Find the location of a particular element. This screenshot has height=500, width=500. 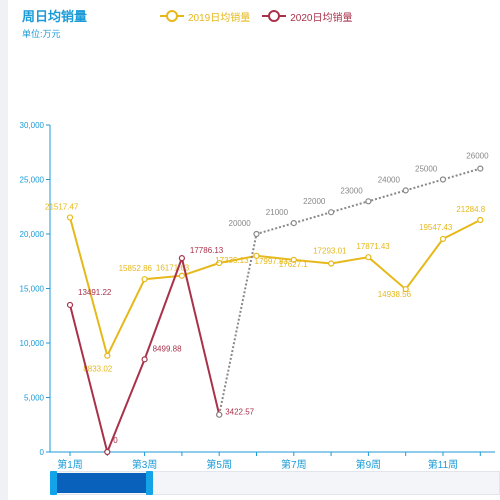

legend: 2019日均销量 2020日均销量 is located at coordinates (262, 16).